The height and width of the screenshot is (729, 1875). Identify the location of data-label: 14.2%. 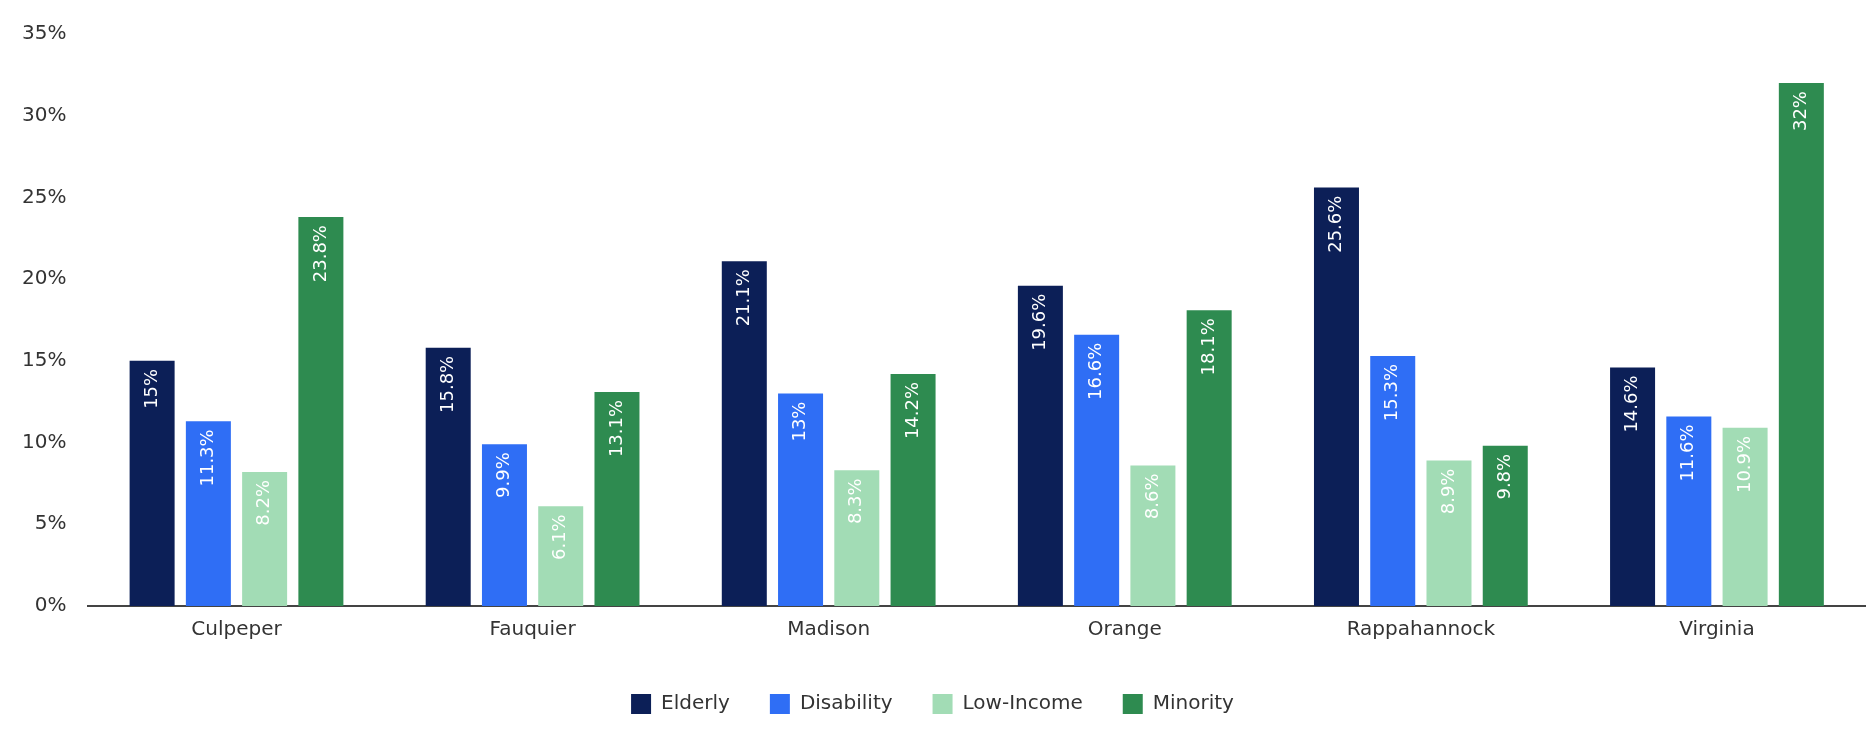
(911, 410).